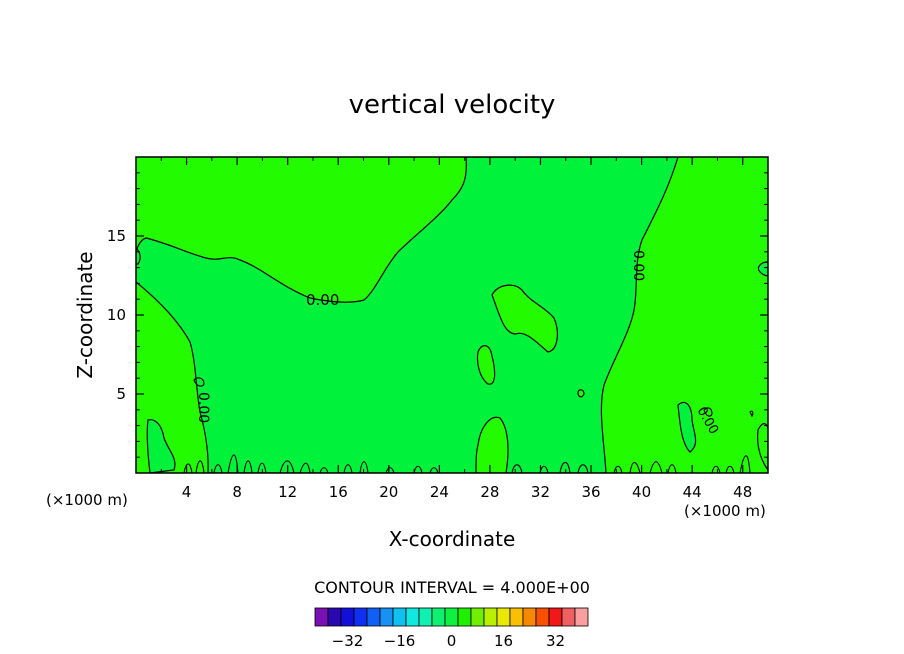  Describe the element at coordinates (540, 492) in the screenshot. I see `x-tick-label: 32` at that location.